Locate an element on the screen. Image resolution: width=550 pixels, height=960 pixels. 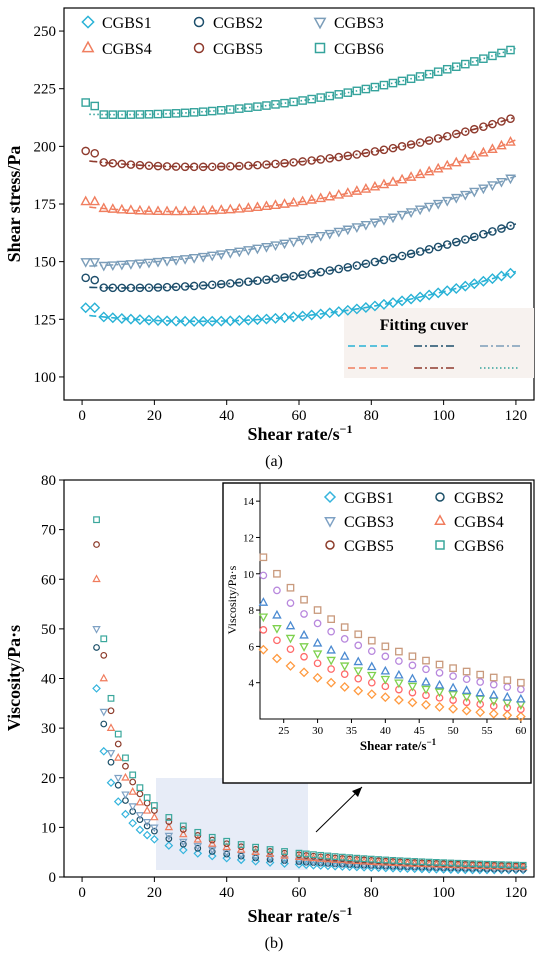
panel-b-y-ticks: 0 10 20 30 40 50 60 70 80 is located at coordinates (52, 679).